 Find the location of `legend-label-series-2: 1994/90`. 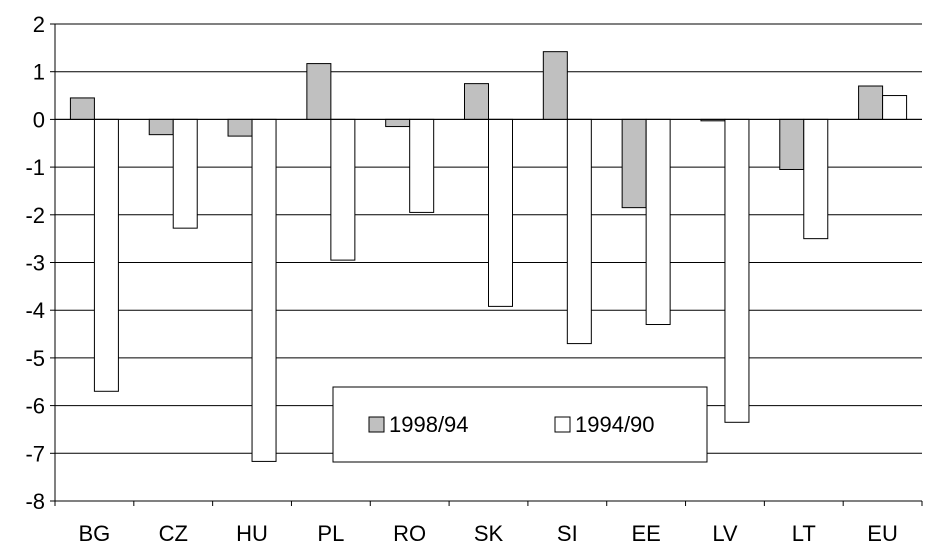

legend-label-series-2: 1994/90 is located at coordinates (615, 424).